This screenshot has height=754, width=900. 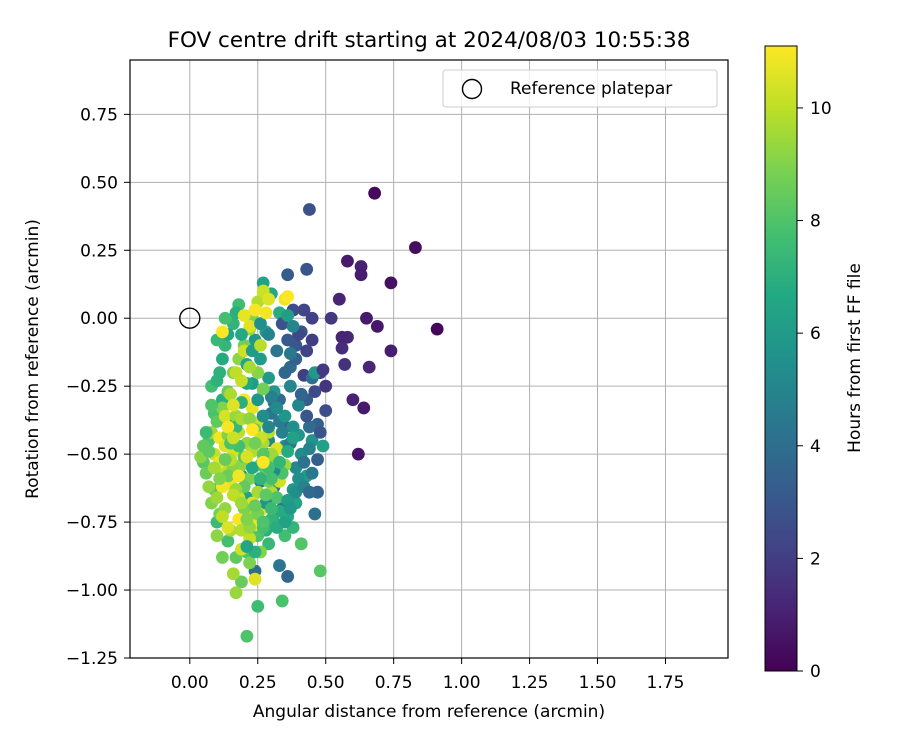 I want to click on reference-point-marker, so click(x=190, y=318).